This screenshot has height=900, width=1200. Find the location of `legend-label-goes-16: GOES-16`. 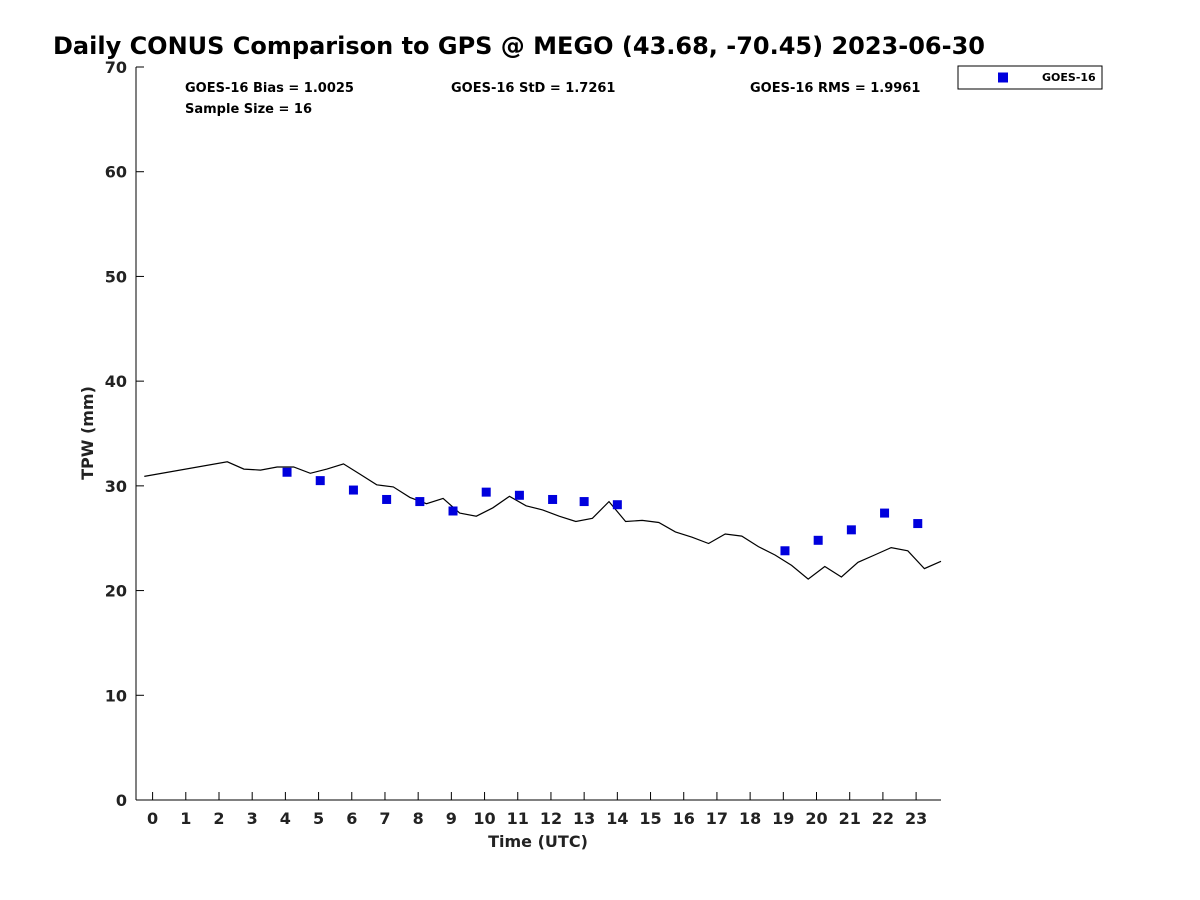

legend-label-goes-16: GOES-16 is located at coordinates (1069, 77).